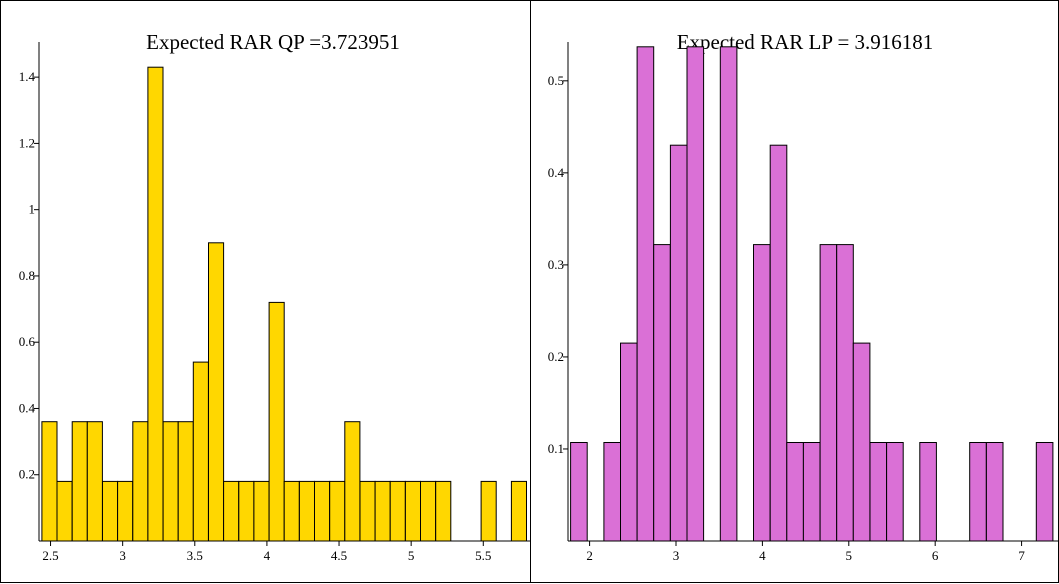  What do you see at coordinates (32, 209) in the screenshot?
I see `y-tick-label: 1` at bounding box center [32, 209].